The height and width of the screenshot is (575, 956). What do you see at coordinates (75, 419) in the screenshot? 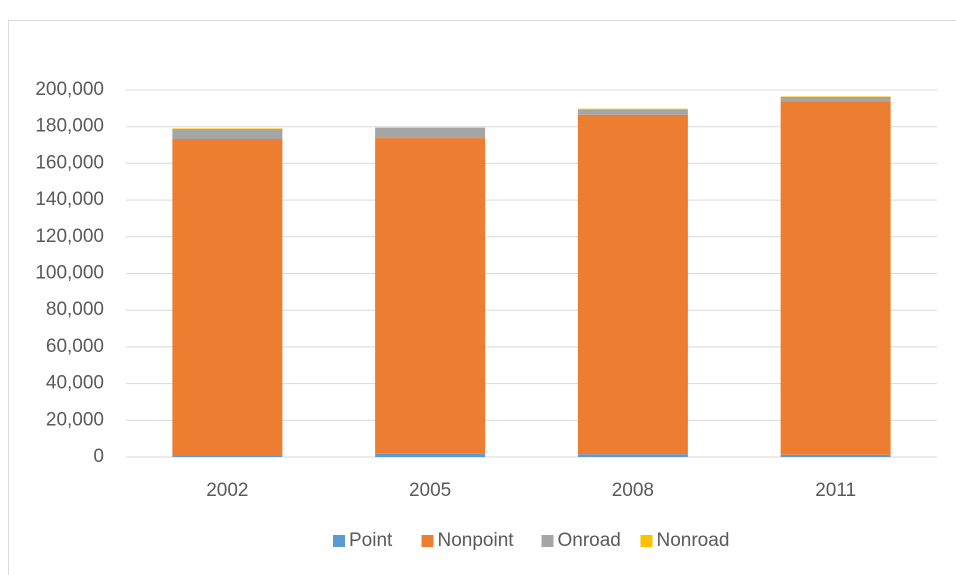
I see `y-tick-label: 20,000` at bounding box center [75, 419].